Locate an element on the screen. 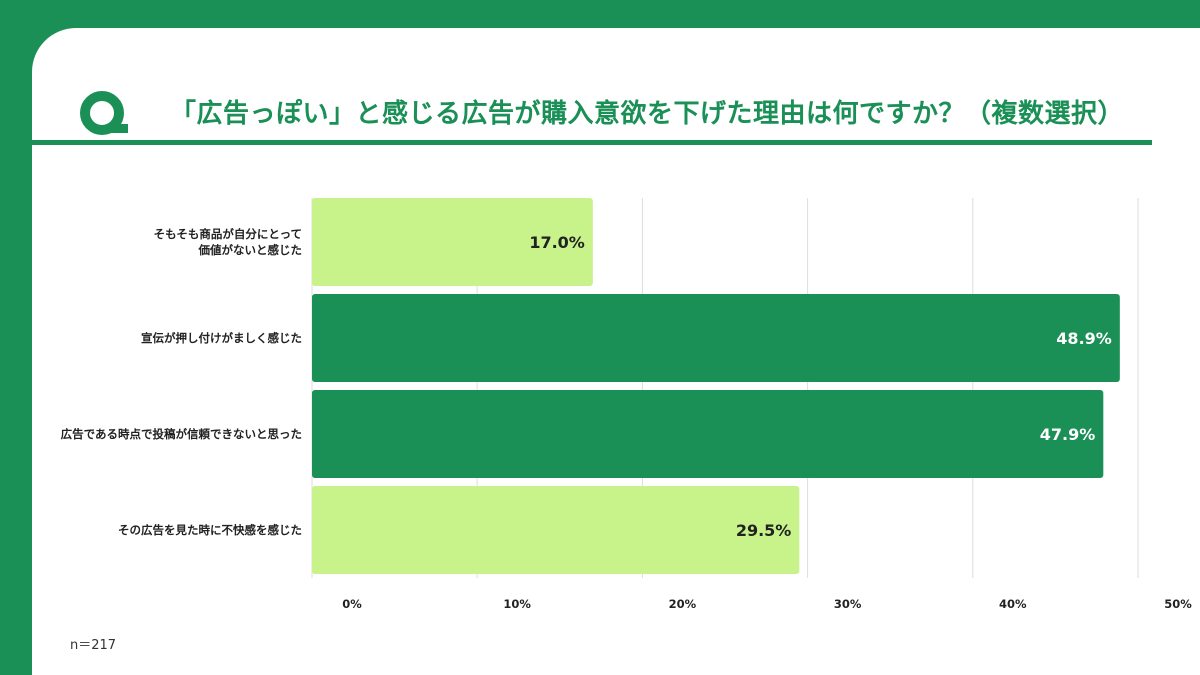  bar-value-label: 47.9% is located at coordinates (1068, 434).